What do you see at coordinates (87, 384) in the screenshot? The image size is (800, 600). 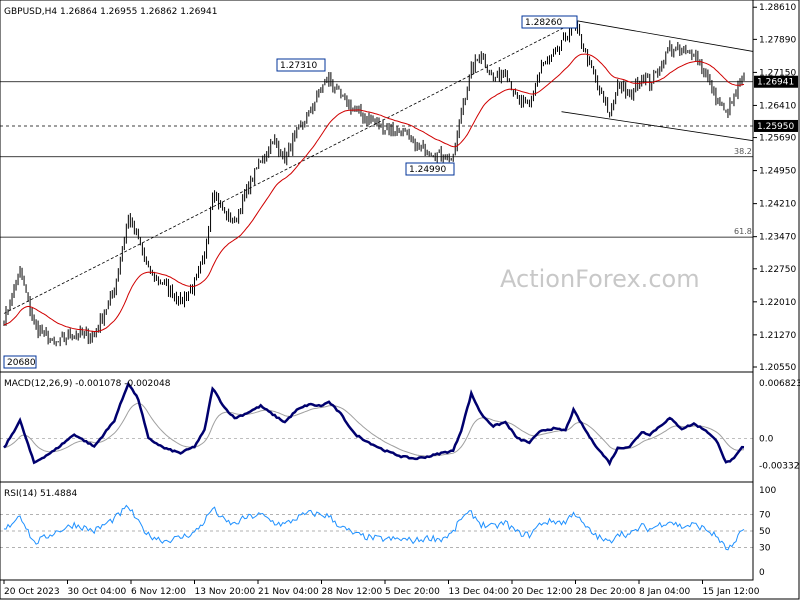 I see `macd-header: MACD(12,26,9) -0.001078 -0.002048` at bounding box center [87, 384].